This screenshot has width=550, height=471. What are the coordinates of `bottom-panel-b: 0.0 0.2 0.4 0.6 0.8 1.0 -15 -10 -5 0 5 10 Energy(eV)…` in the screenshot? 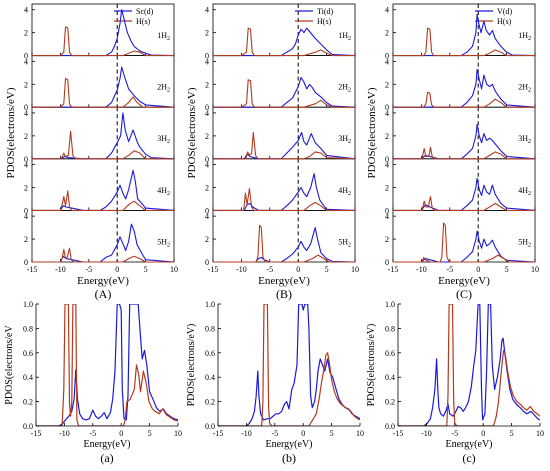 It's located at (275, 382).